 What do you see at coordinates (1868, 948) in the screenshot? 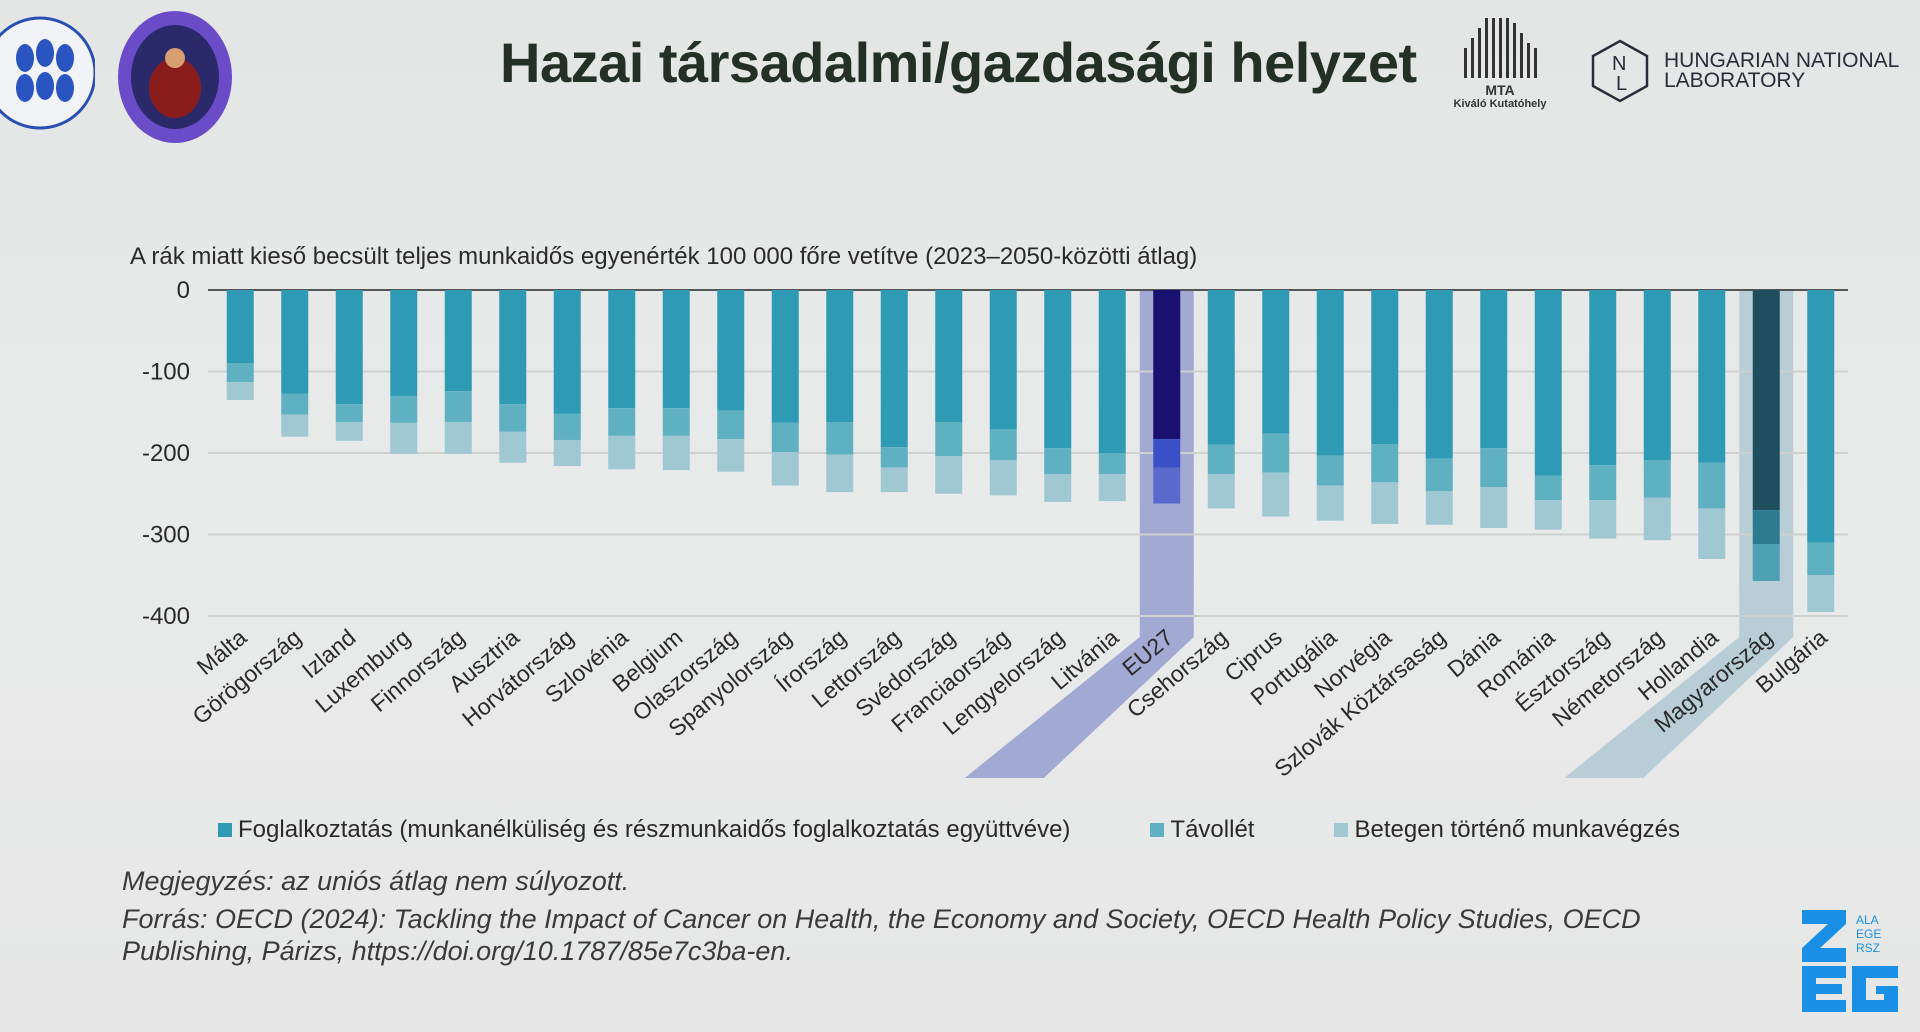
I see `svg-text: RSZ` at bounding box center [1868, 948].